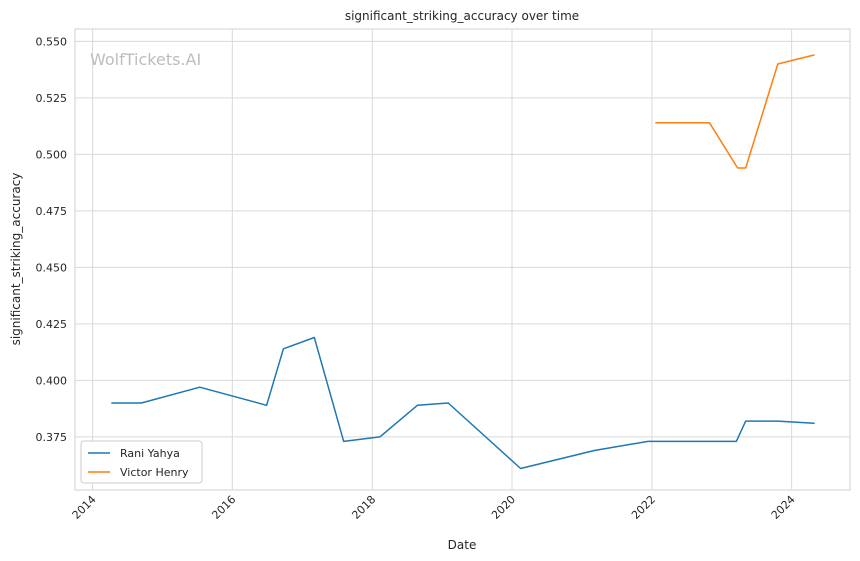  What do you see at coordinates (223, 507) in the screenshot?
I see `x-tick-label: 2016` at bounding box center [223, 507].